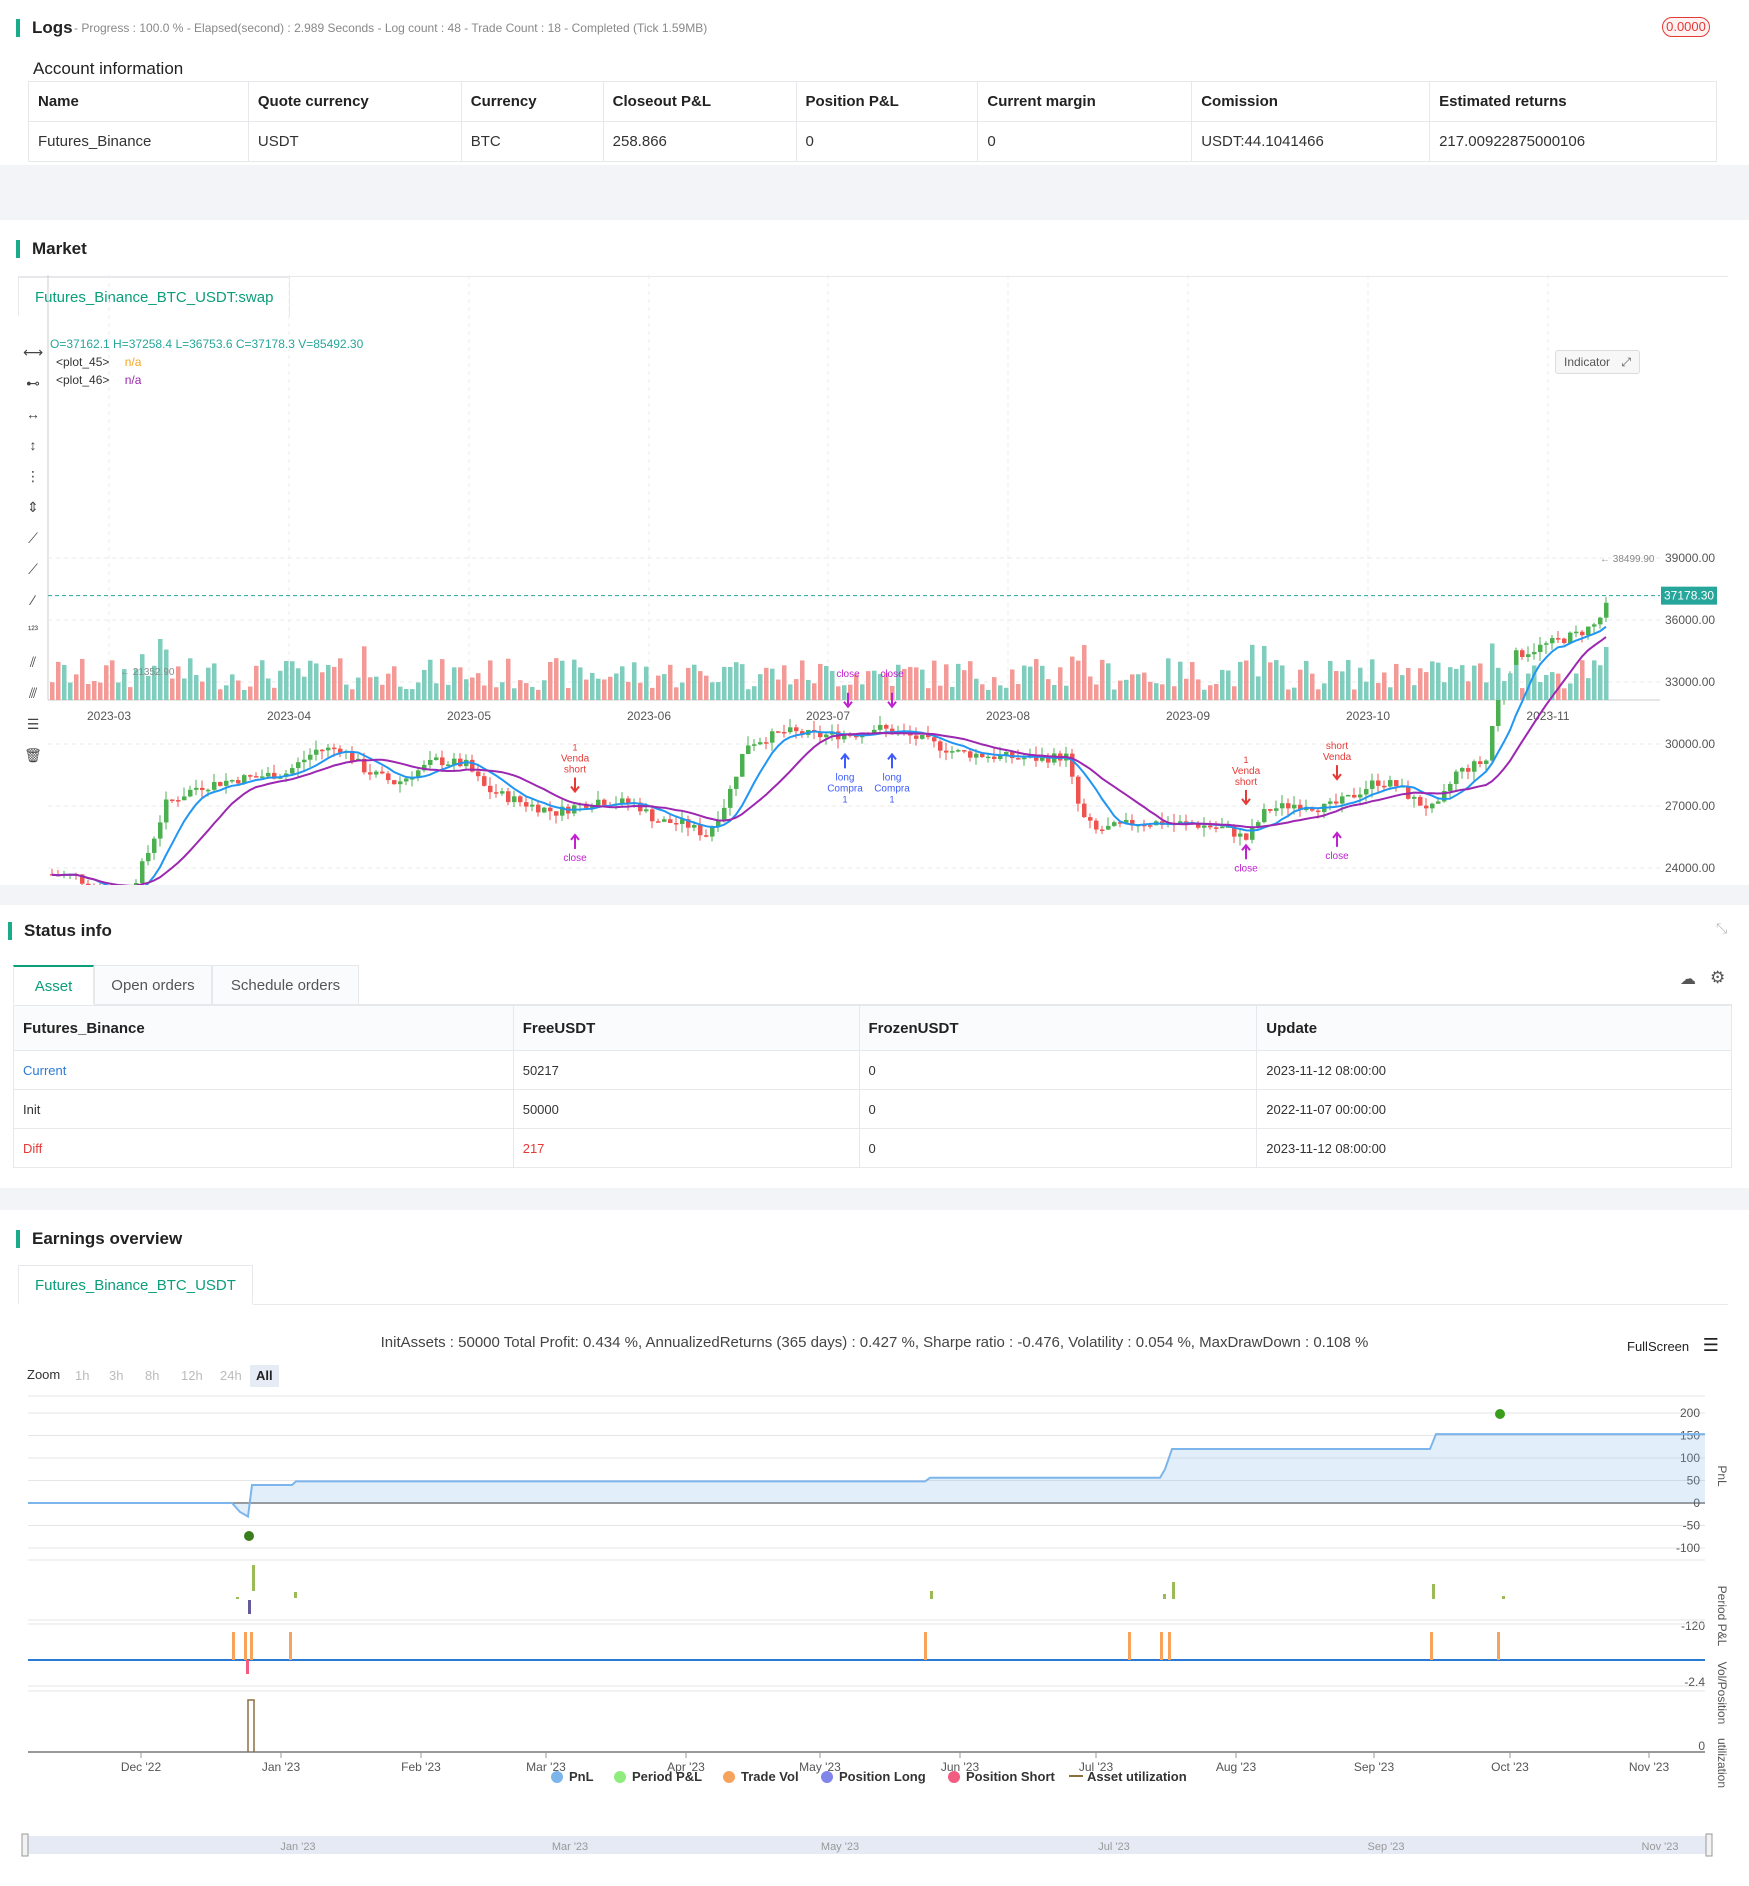 This screenshot has width=1749, height=1886. I want to click on vertical-line-icon: ↕, so click(33, 445).